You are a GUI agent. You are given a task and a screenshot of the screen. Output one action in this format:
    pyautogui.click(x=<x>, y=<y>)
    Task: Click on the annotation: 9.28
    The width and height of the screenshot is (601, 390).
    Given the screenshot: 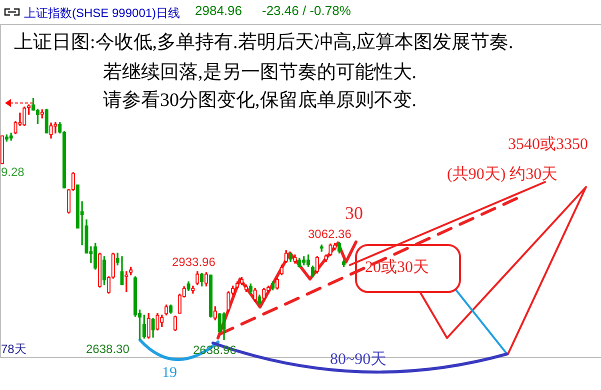 What is the action you would take?
    pyautogui.click(x=12, y=172)
    